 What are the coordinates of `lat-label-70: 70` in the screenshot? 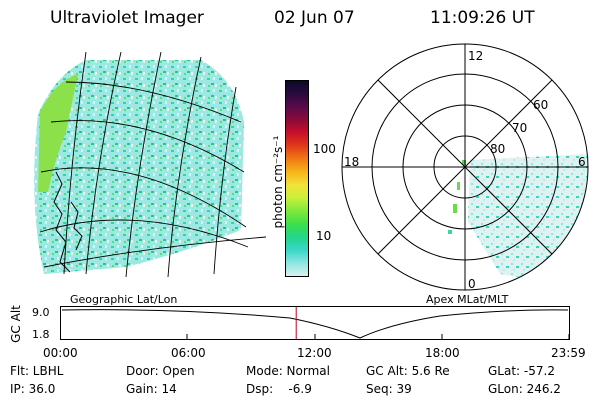 It's located at (519, 128).